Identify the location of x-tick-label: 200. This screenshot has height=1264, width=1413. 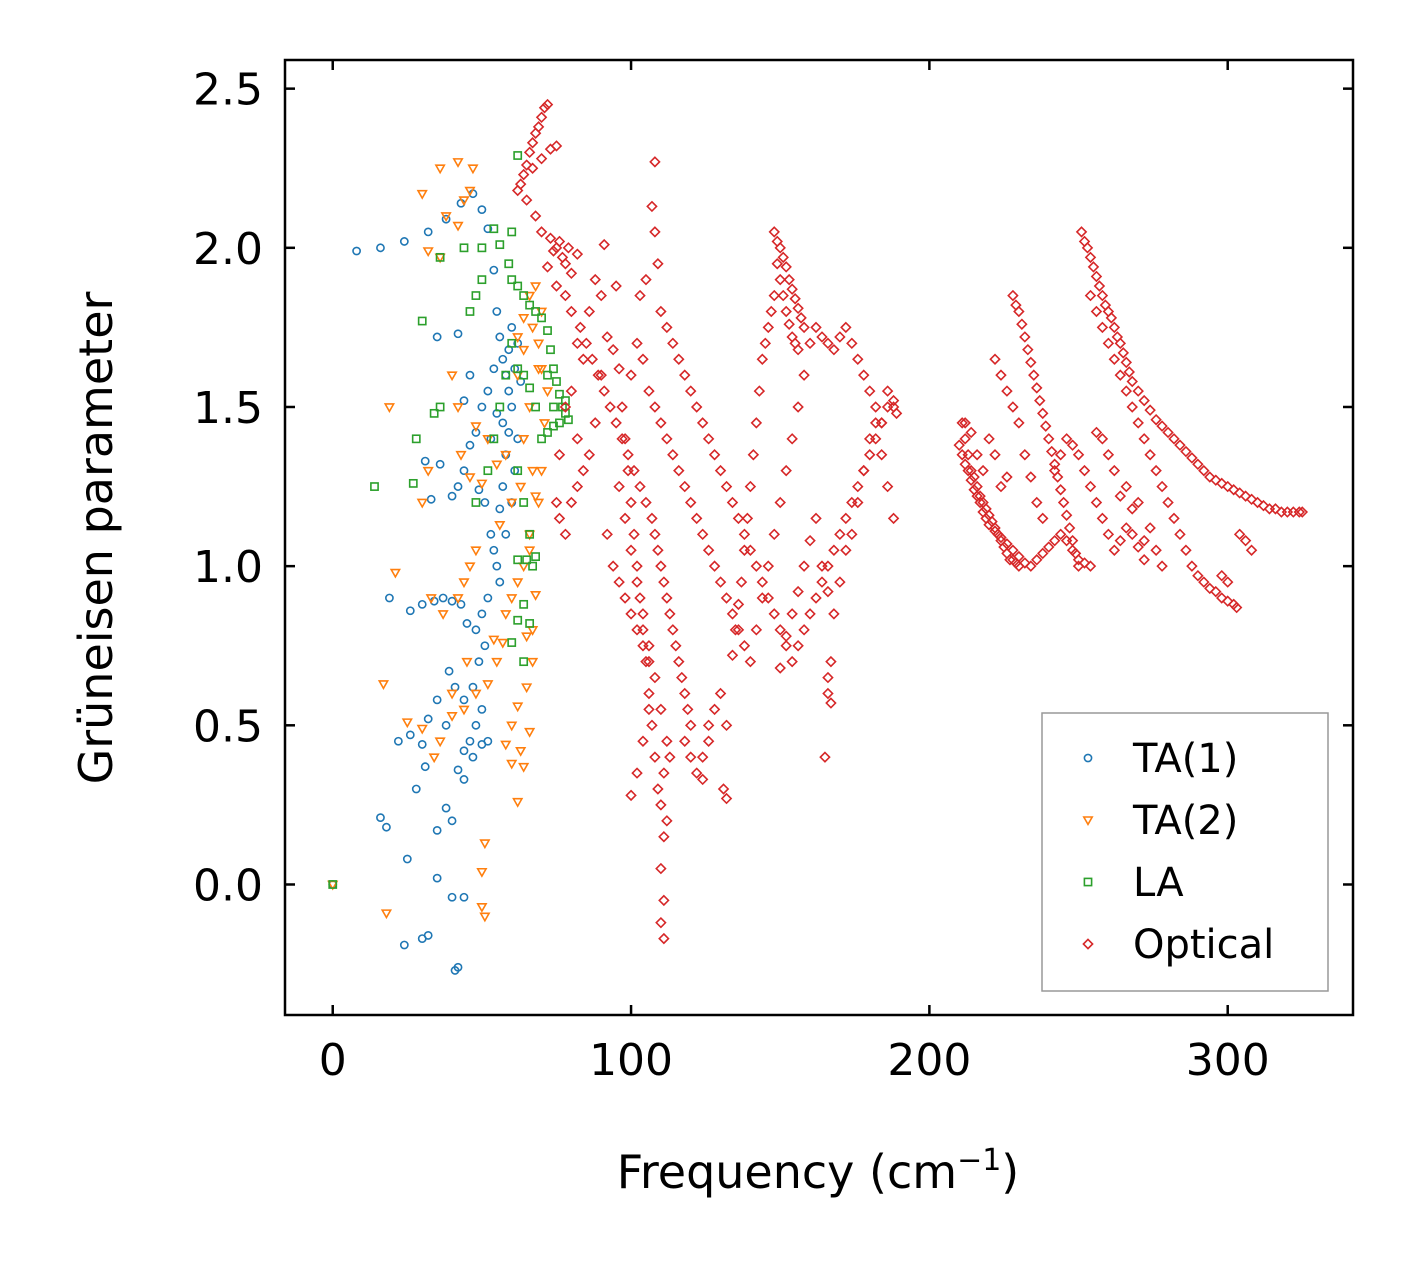
(929, 1060).